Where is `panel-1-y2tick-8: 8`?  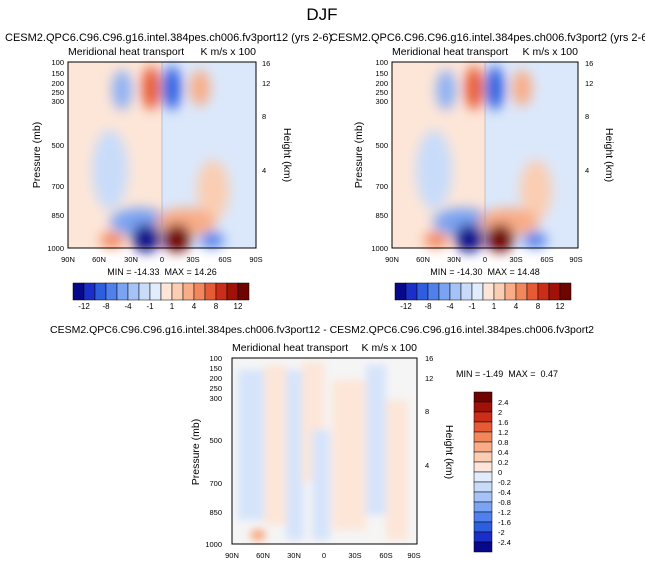
panel-1-y2tick-8: 8 is located at coordinates (264, 116).